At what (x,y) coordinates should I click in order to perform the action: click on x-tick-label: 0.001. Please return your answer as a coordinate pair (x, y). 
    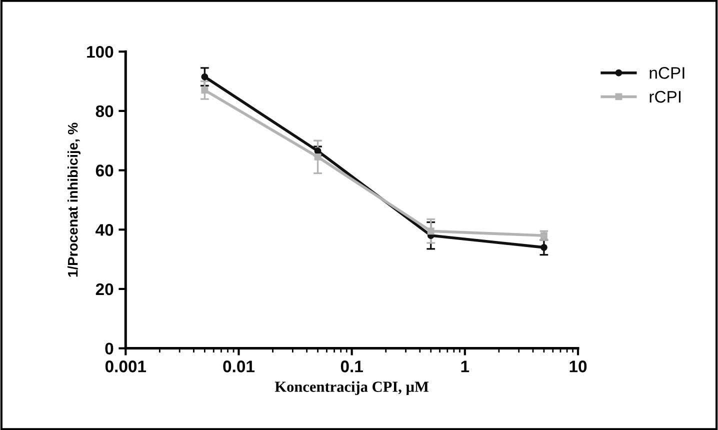
    Looking at the image, I should click on (125, 366).